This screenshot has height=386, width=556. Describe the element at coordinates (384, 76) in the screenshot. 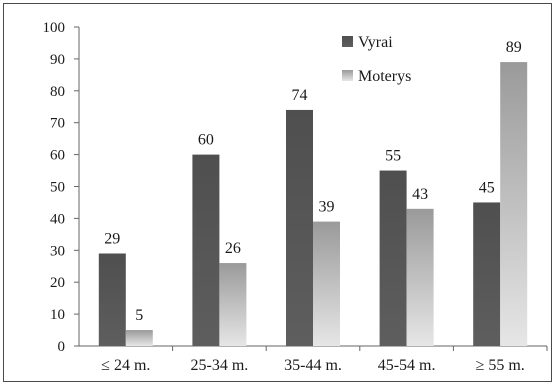

I see `legend-label: Moterys` at that location.